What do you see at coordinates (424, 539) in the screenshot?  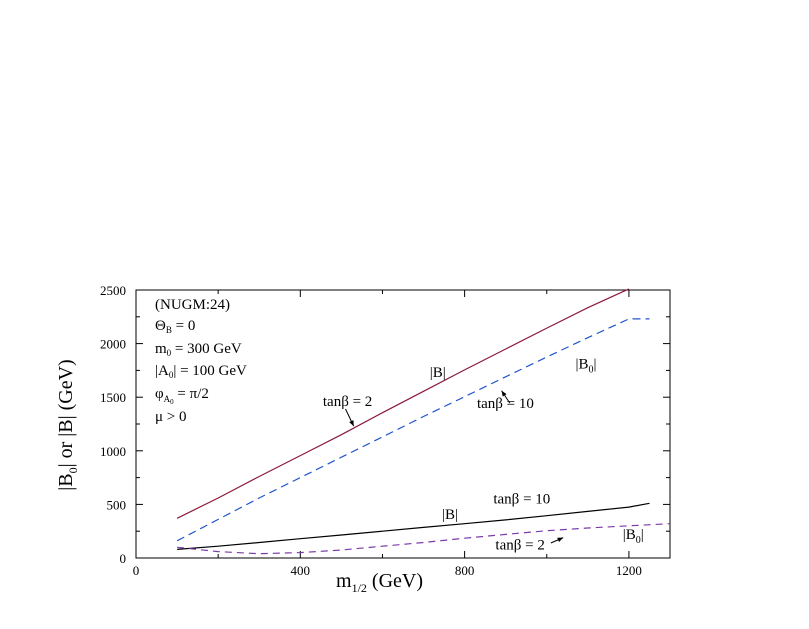 I see `series-B0_tan2` at bounding box center [424, 539].